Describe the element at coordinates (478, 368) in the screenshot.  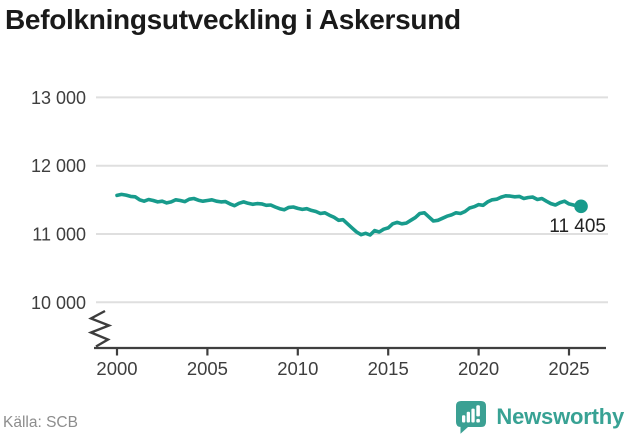
I see `x-tick-label-2020: 2020` at that location.